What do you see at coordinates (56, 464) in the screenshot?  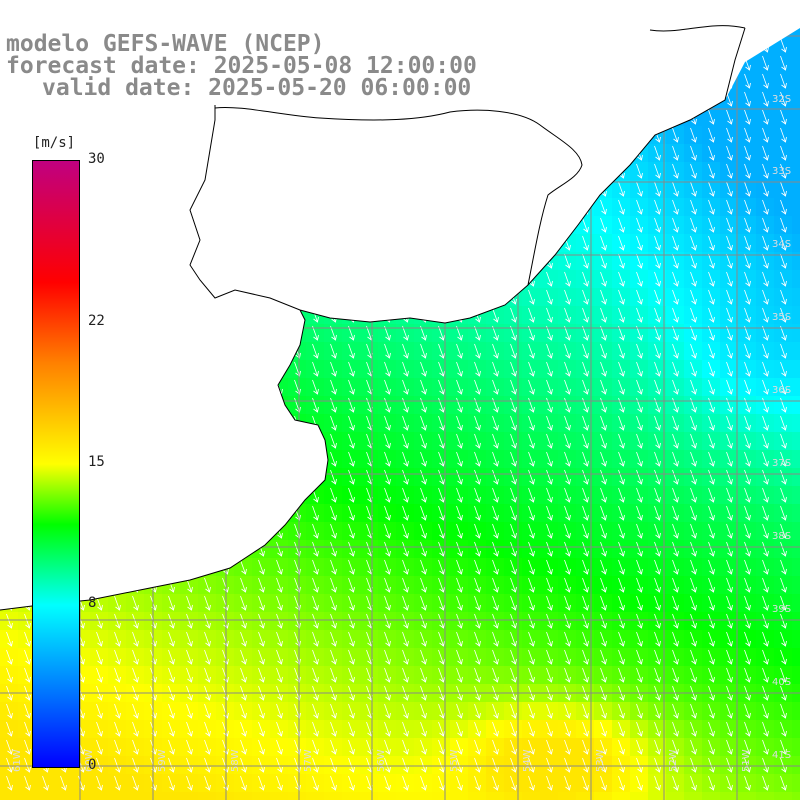 I see `colorbar` at bounding box center [56, 464].